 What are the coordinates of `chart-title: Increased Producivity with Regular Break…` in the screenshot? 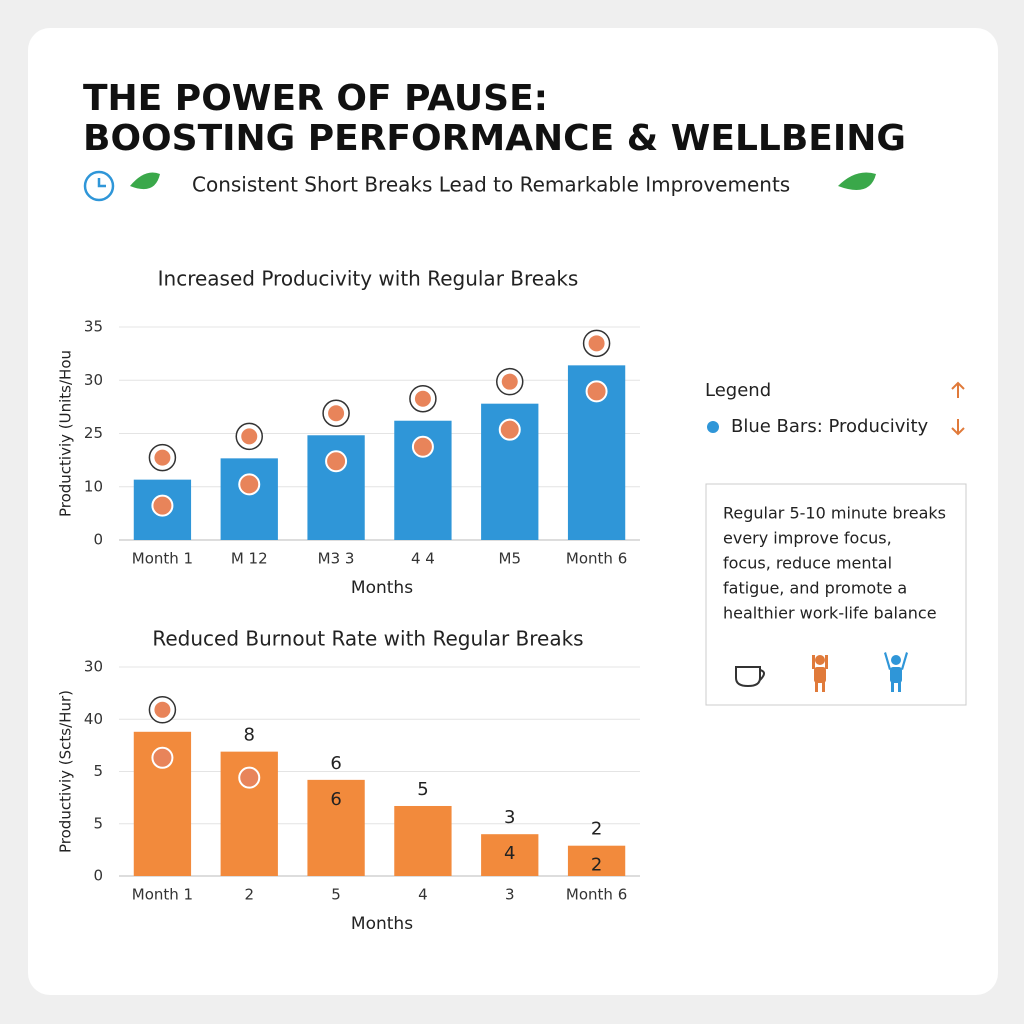 It's located at (368, 279).